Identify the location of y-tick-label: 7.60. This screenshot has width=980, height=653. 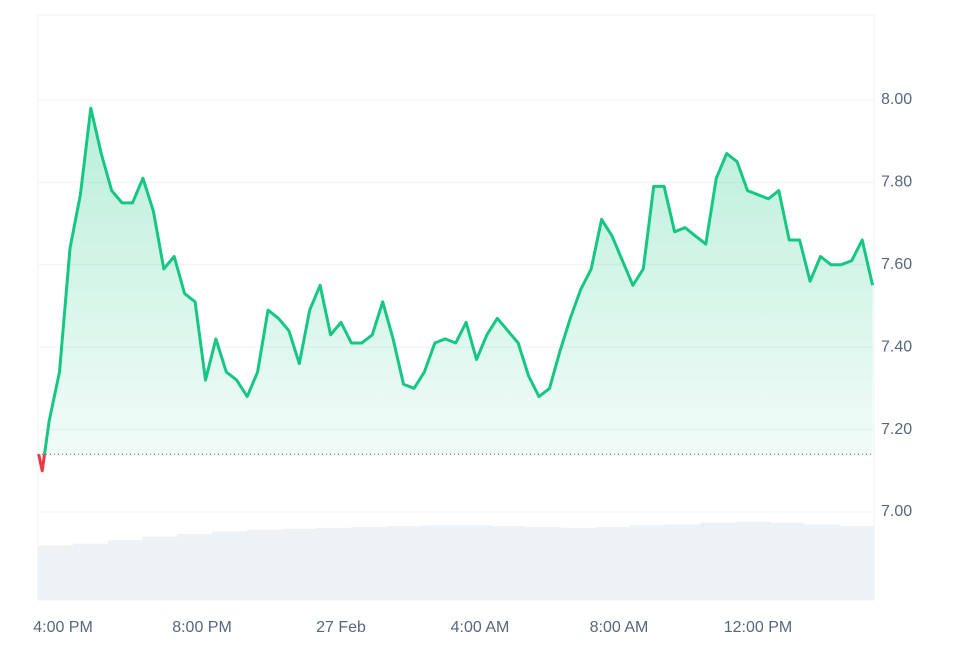
(896, 264).